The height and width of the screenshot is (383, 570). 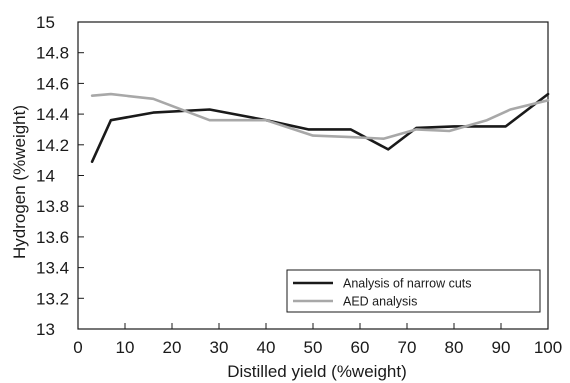 What do you see at coordinates (313, 347) in the screenshot?
I see `x-tick-label: 50` at bounding box center [313, 347].